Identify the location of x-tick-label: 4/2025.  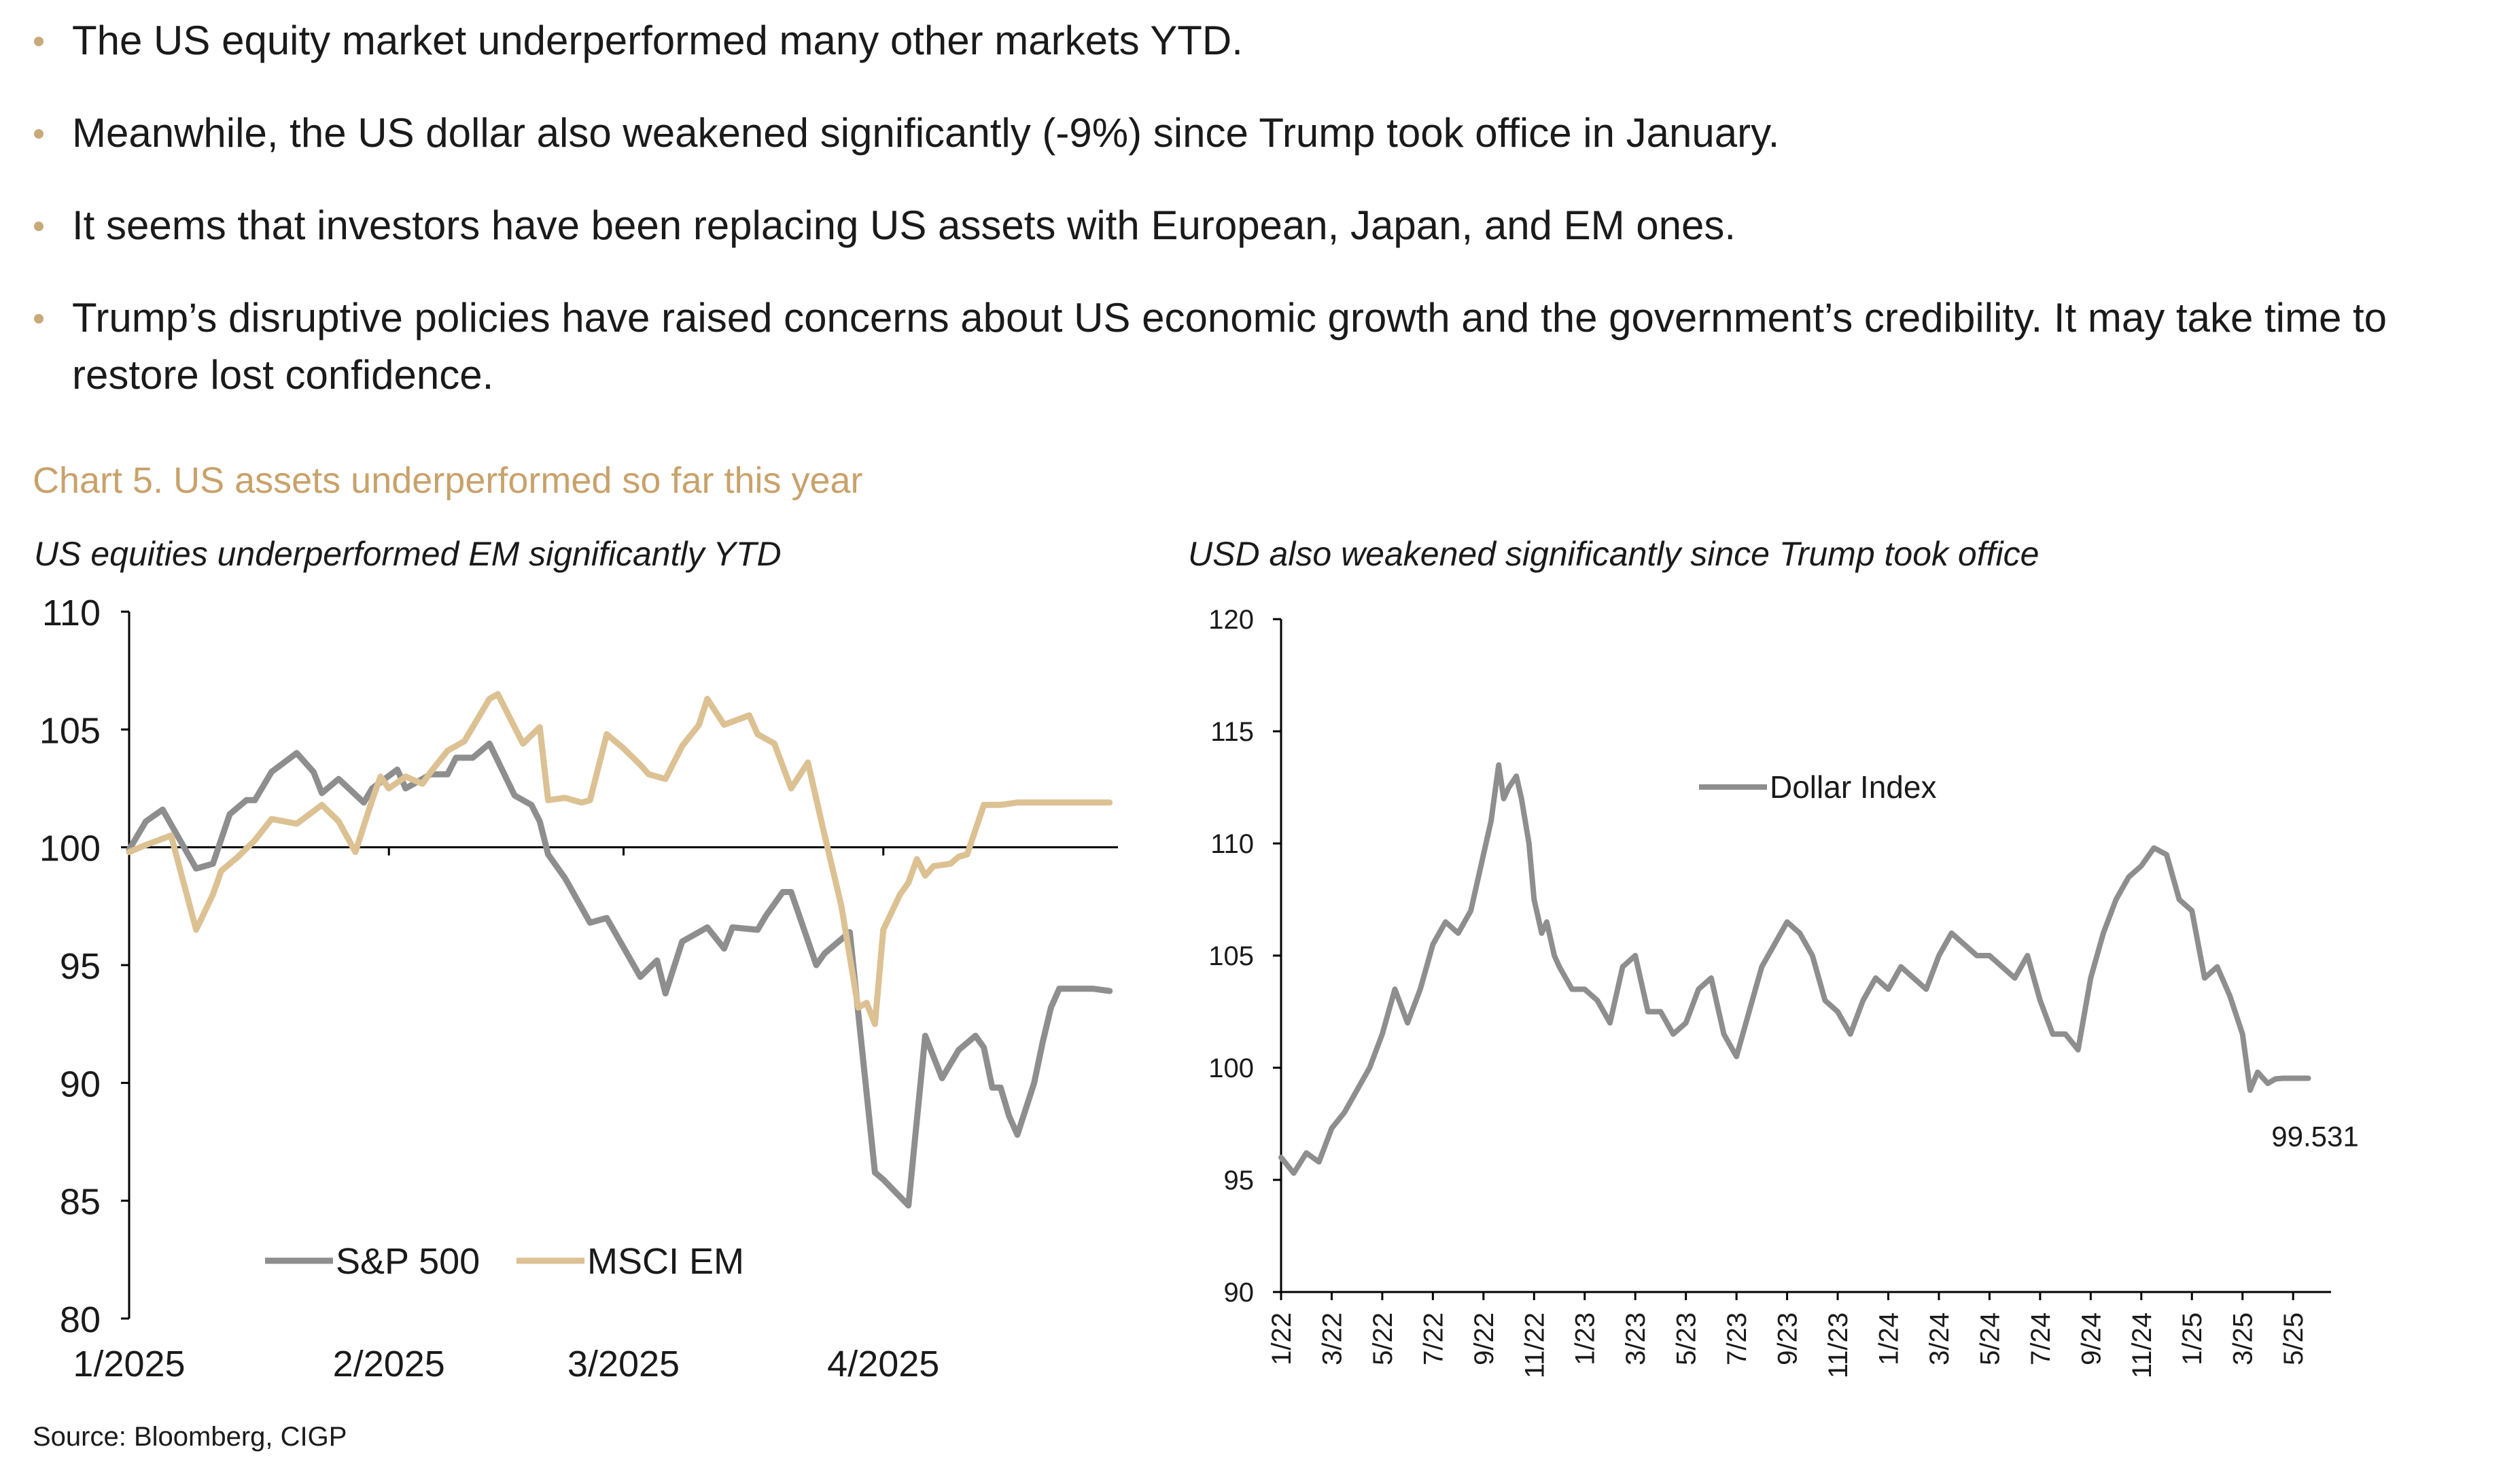
(883, 1364).